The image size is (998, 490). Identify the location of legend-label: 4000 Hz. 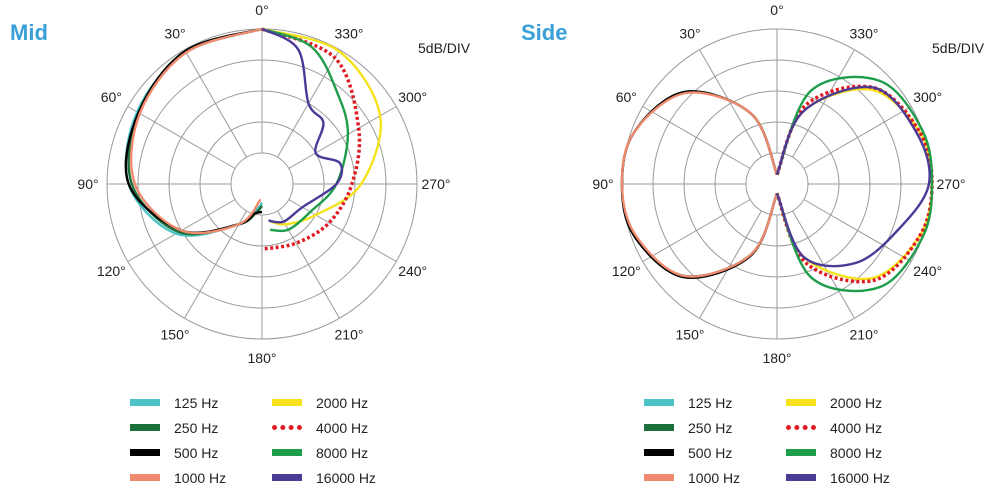
(856, 427).